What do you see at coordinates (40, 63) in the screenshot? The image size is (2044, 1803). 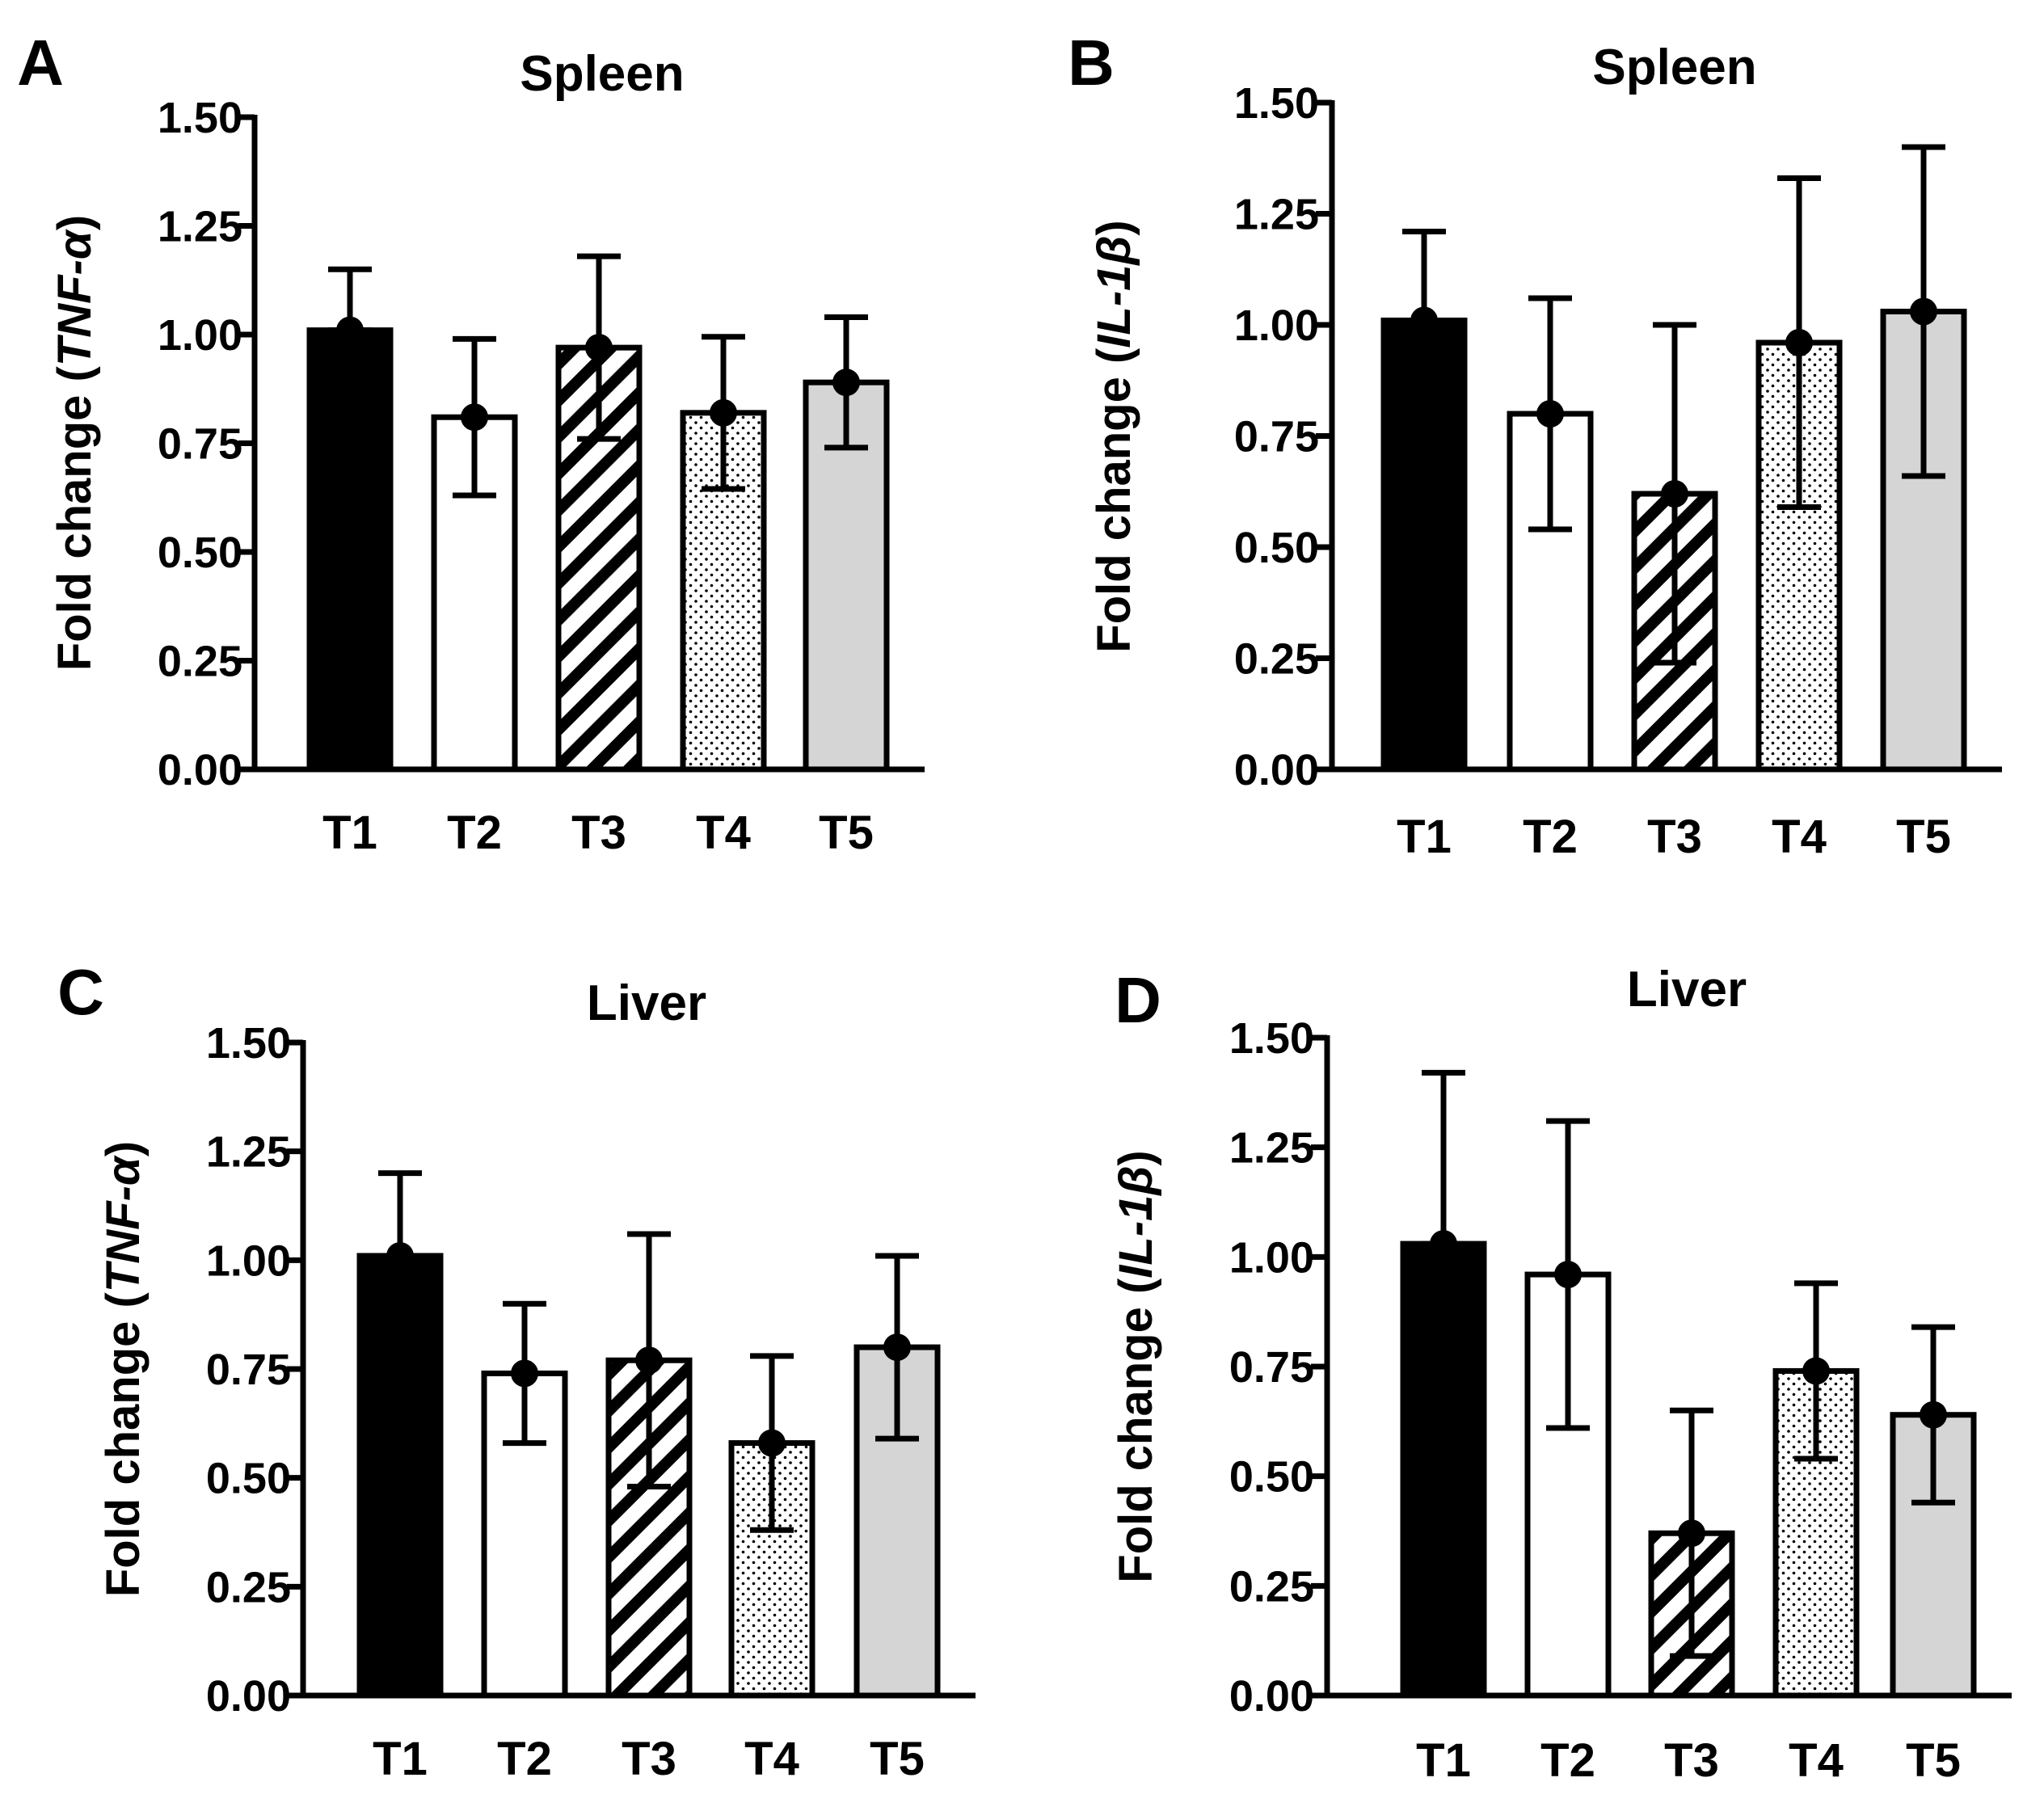 I see `panel-label: A` at bounding box center [40, 63].